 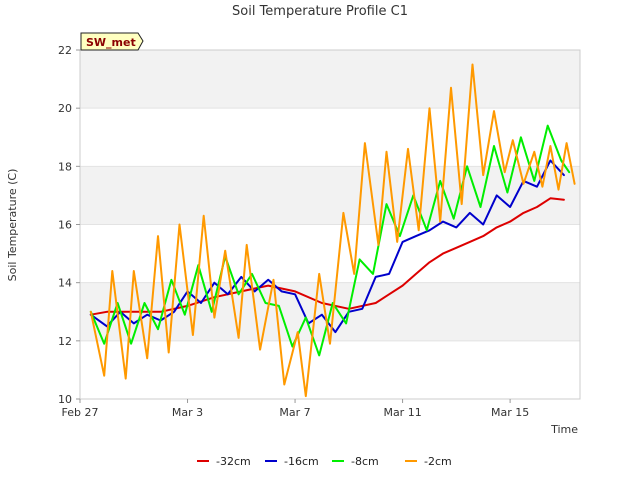 I want to click on station-badge-box, so click(x=112, y=41).